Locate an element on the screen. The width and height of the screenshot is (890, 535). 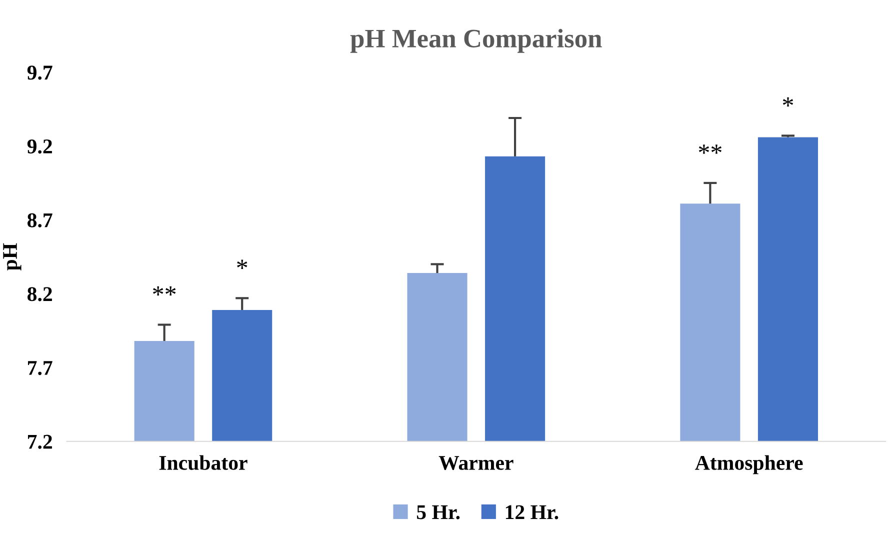
y-tick-label: 7.7 is located at coordinates (40, 368).